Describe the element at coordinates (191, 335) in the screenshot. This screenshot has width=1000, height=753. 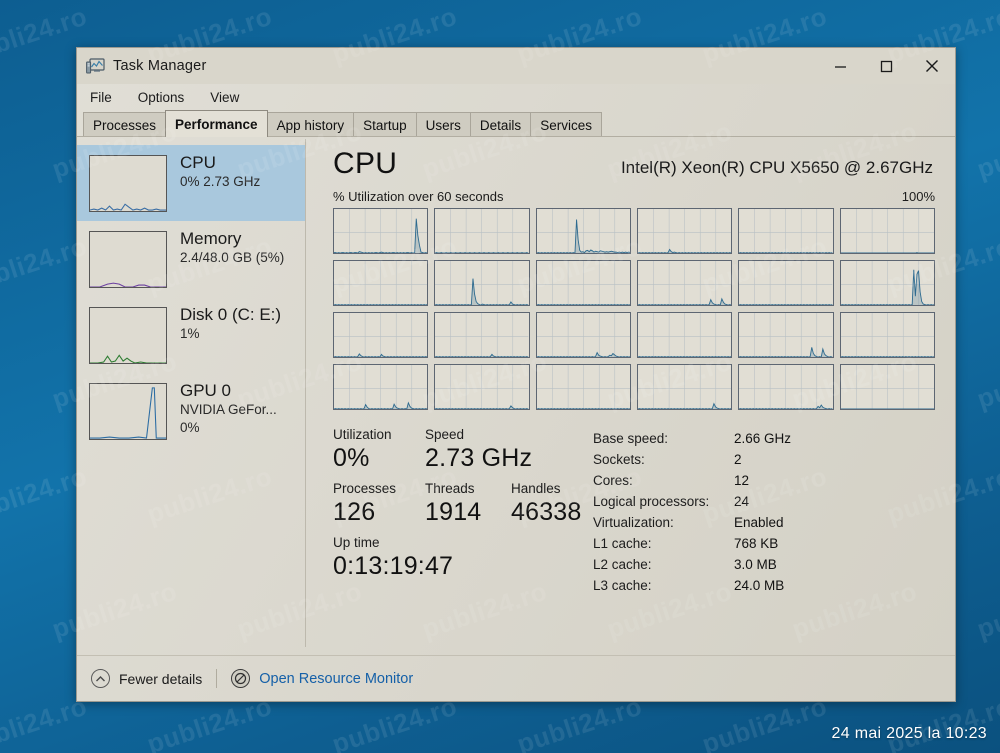
I see `sidebar-item-disk: Disk 0 (C: E:) 1%` at that location.